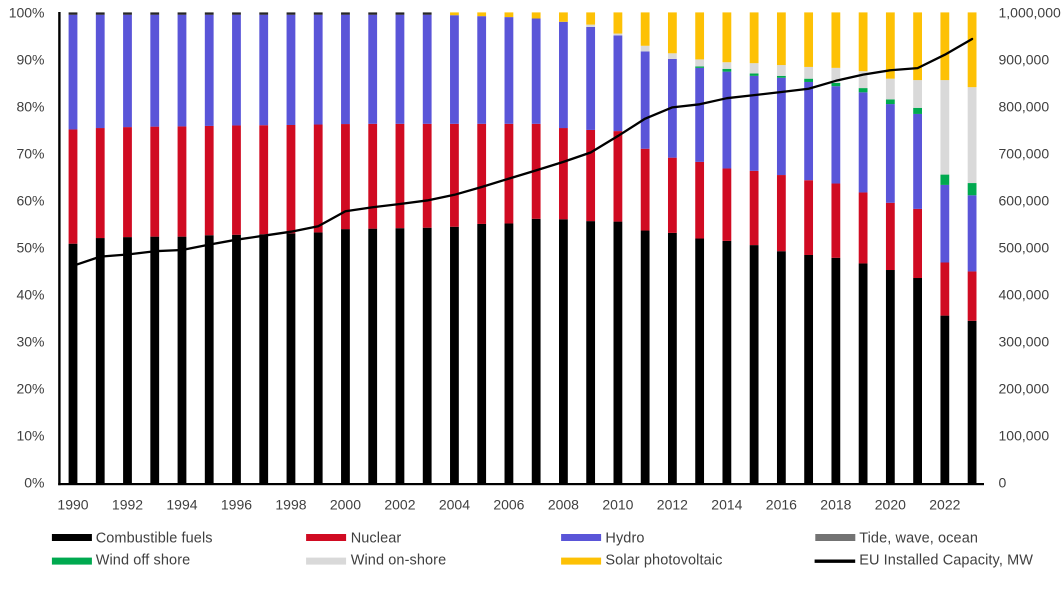  I want to click on svg-text: 1998, so click(290, 505).